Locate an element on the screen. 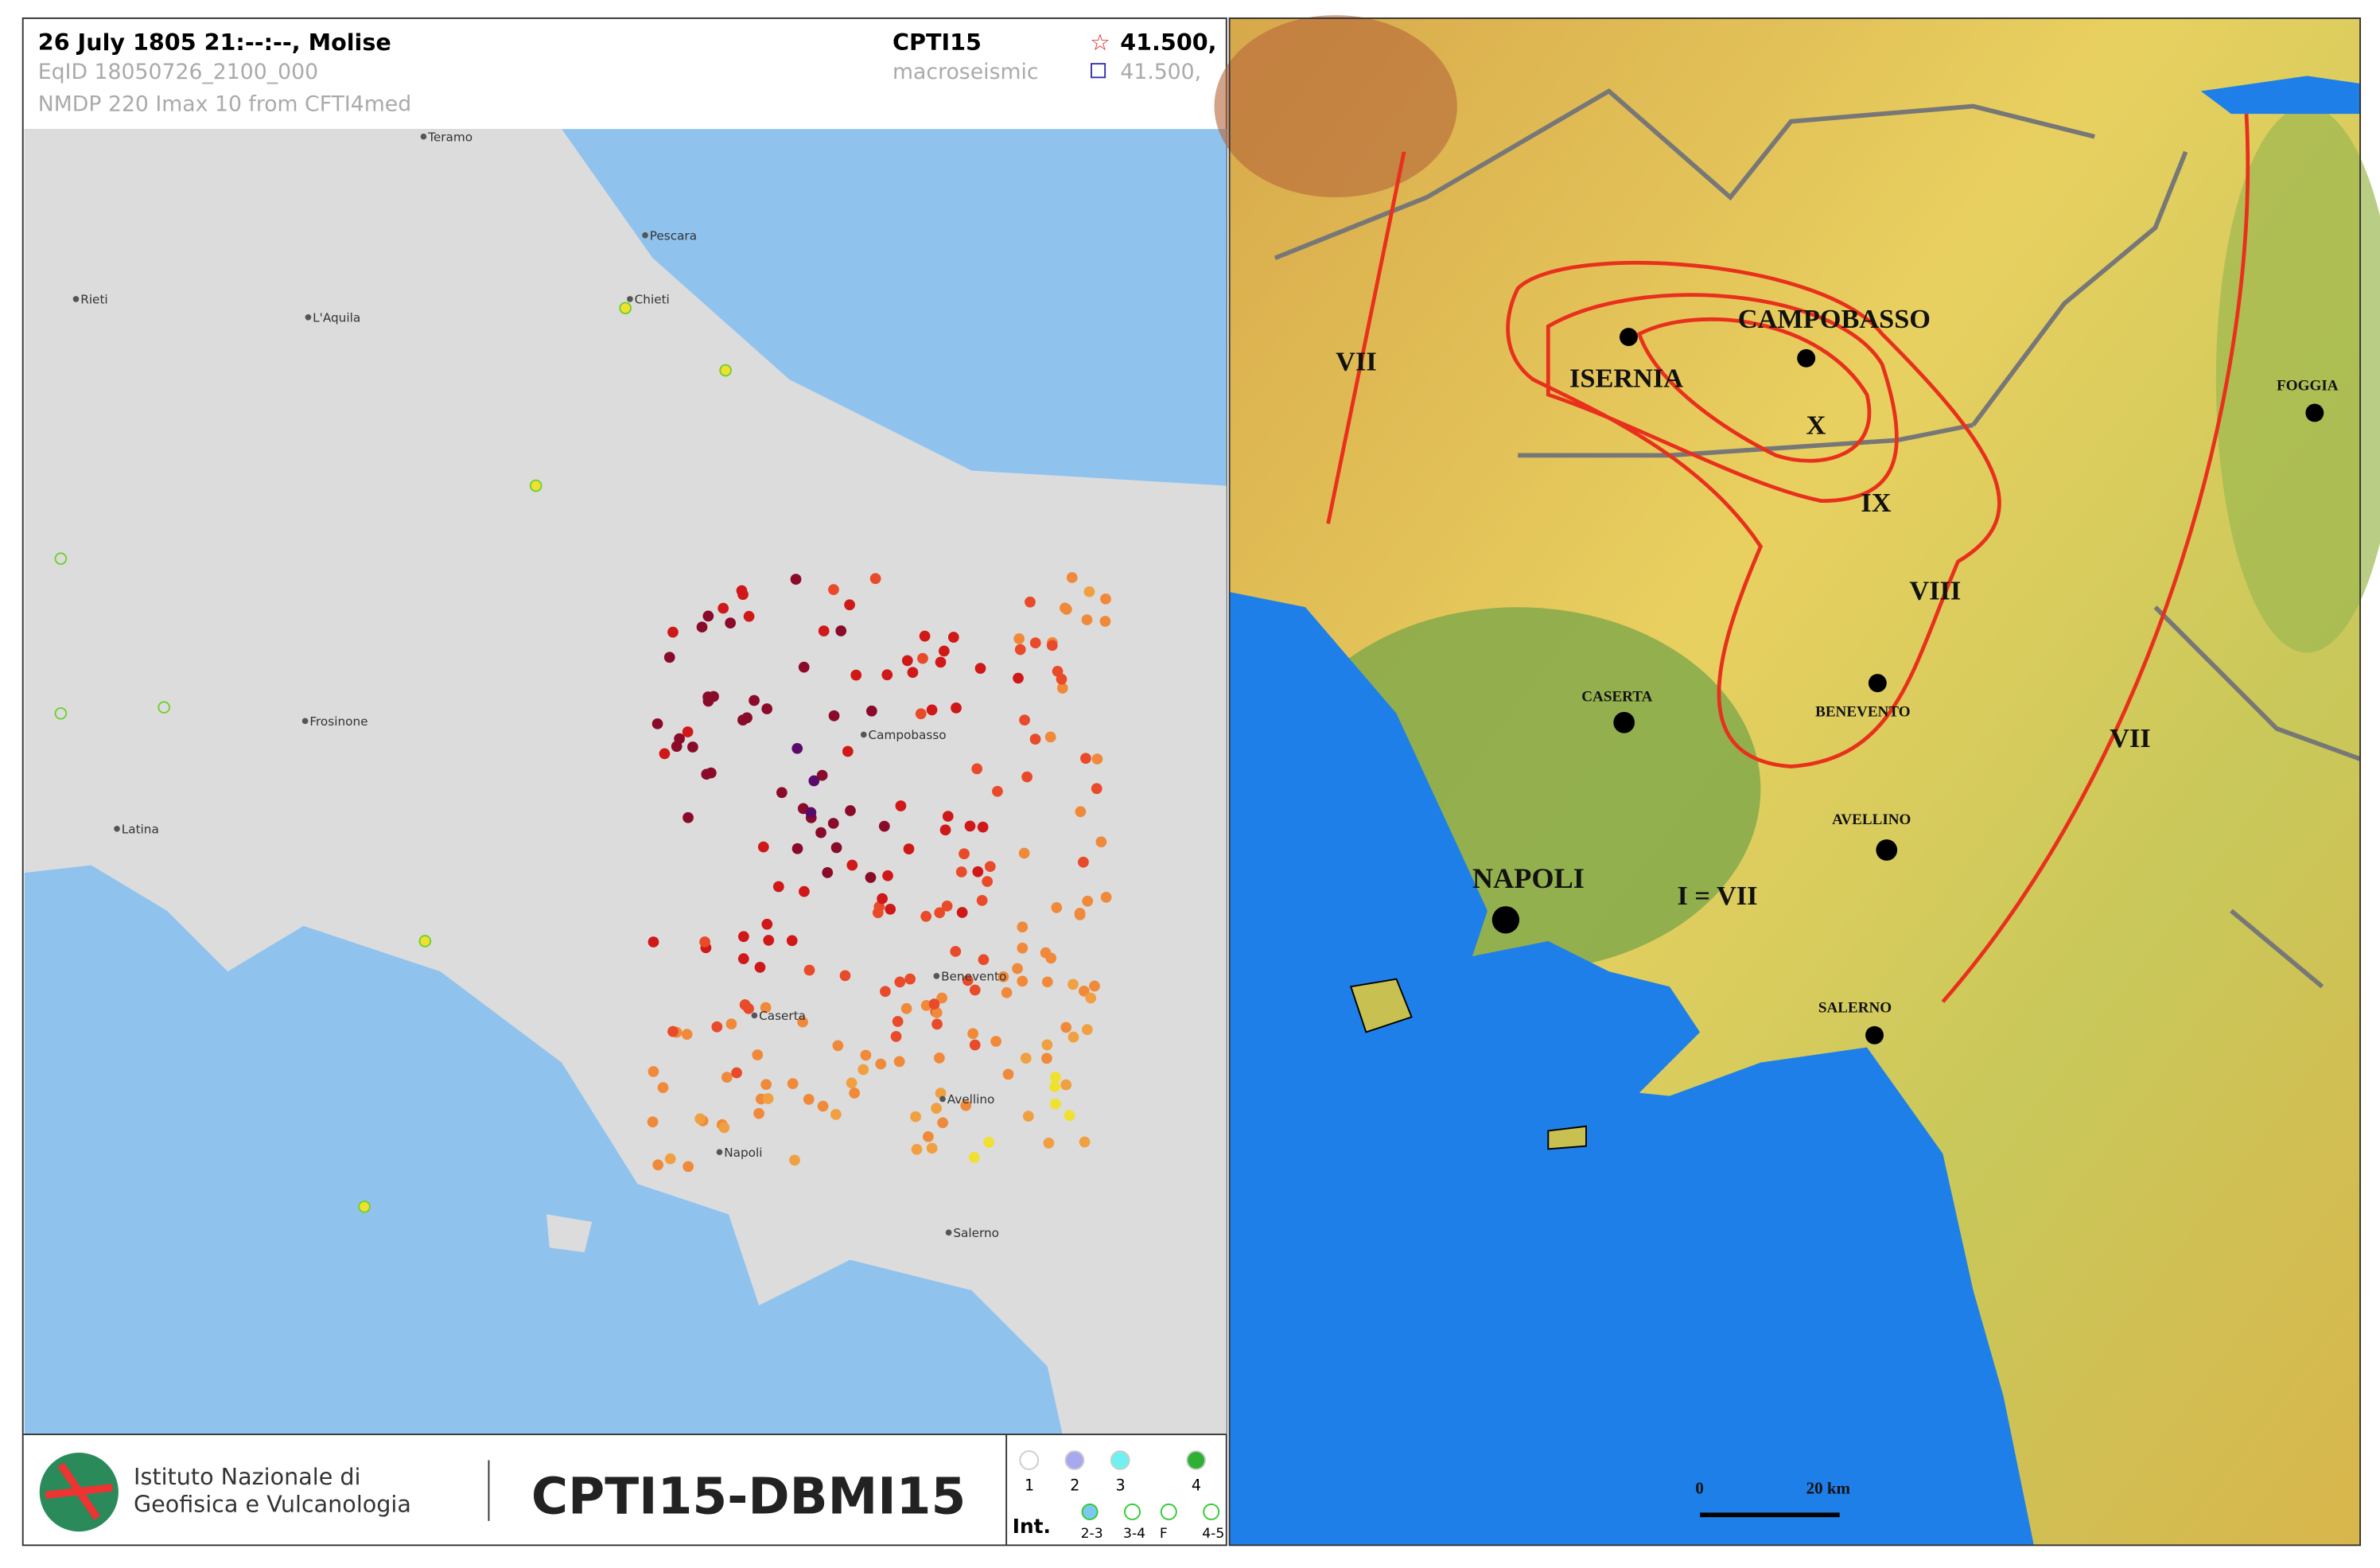  region-label: AVELLINO is located at coordinates (1871, 819).